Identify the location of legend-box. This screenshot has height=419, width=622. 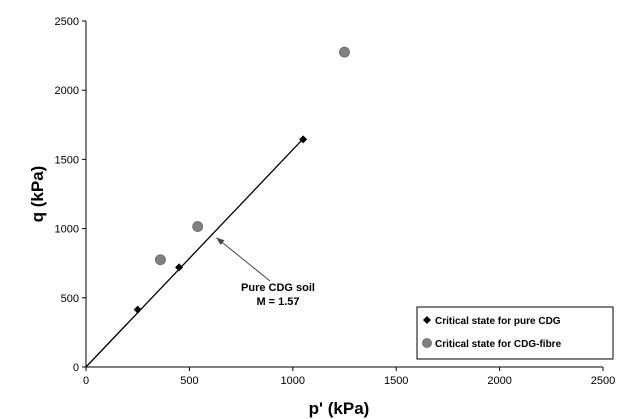
(515, 333).